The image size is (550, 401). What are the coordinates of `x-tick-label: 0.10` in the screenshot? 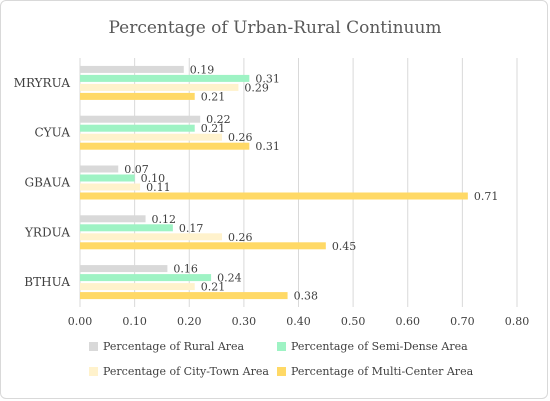 It's located at (134, 321).